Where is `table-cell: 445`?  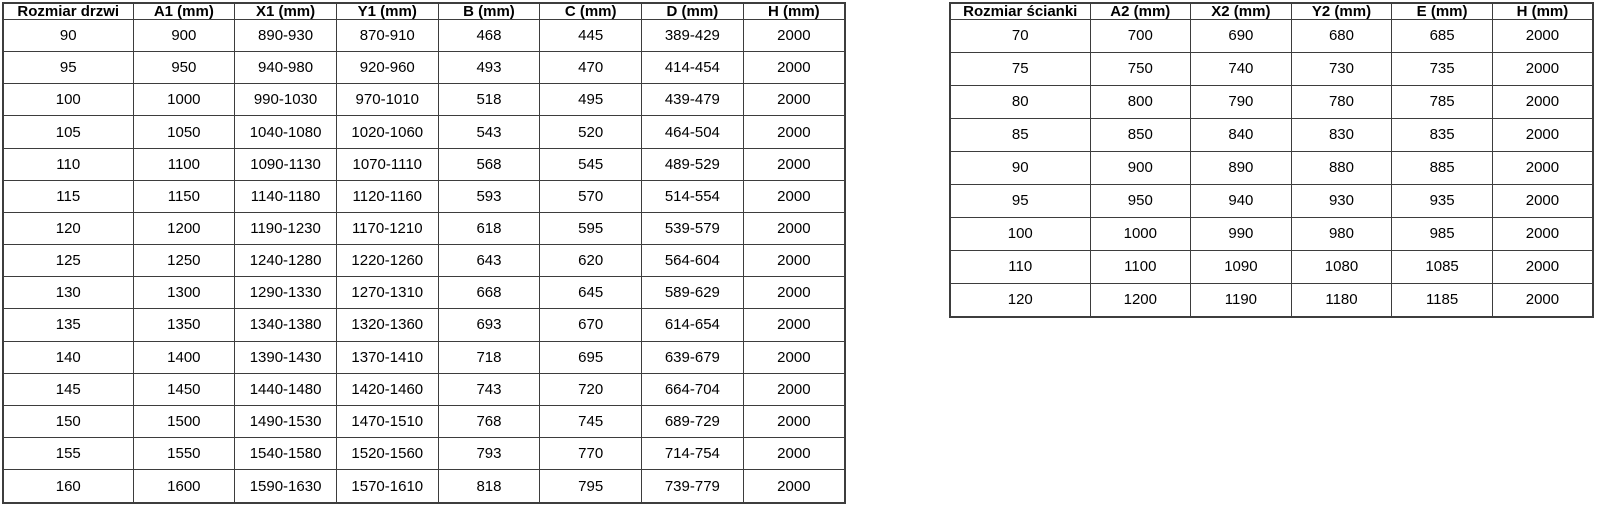 table-cell: 445 is located at coordinates (591, 35).